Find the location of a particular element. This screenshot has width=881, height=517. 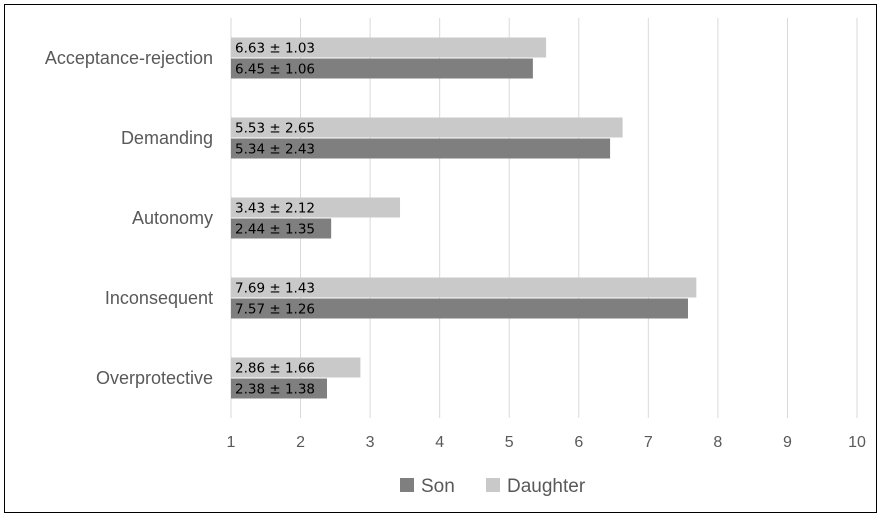

x-tick-label-10: 10 is located at coordinates (857, 442).